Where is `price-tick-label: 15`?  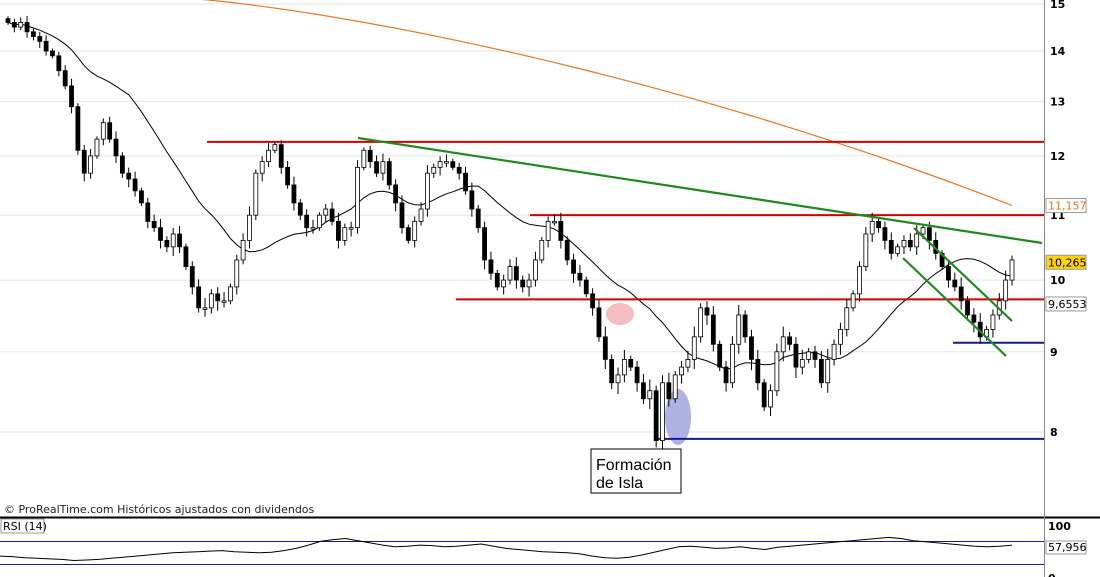
price-tick-label: 15 is located at coordinates (1057, 5).